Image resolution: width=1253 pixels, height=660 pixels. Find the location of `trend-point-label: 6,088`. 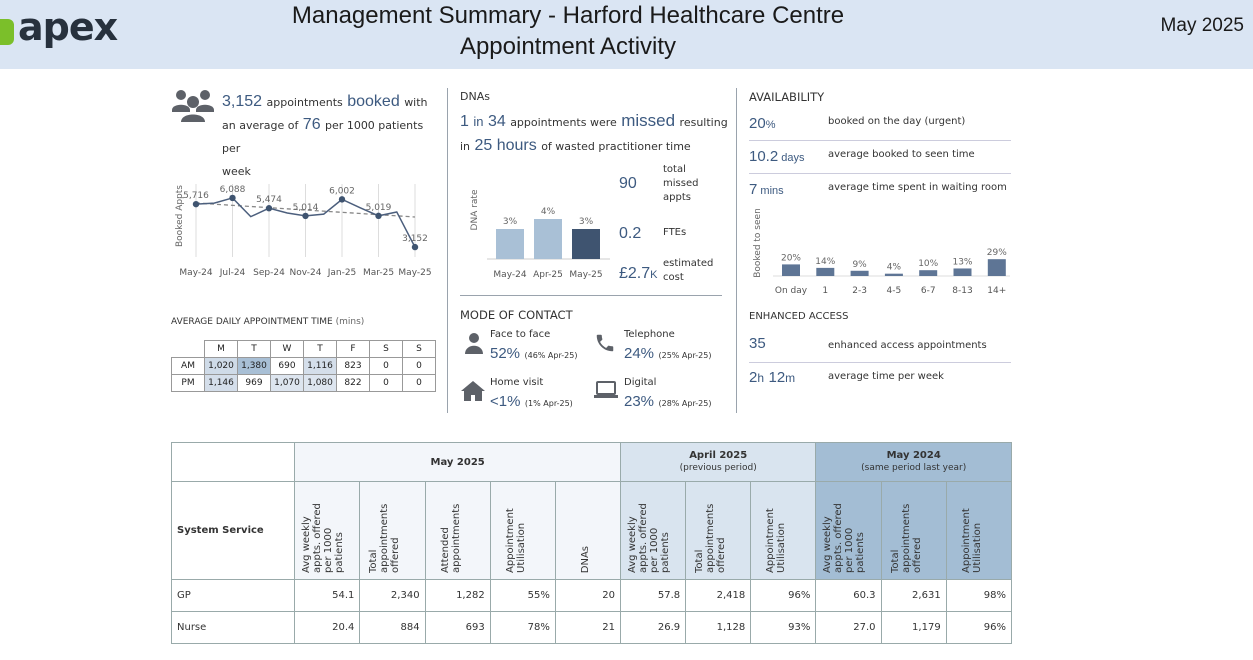

trend-point-label: 6,088 is located at coordinates (233, 190).